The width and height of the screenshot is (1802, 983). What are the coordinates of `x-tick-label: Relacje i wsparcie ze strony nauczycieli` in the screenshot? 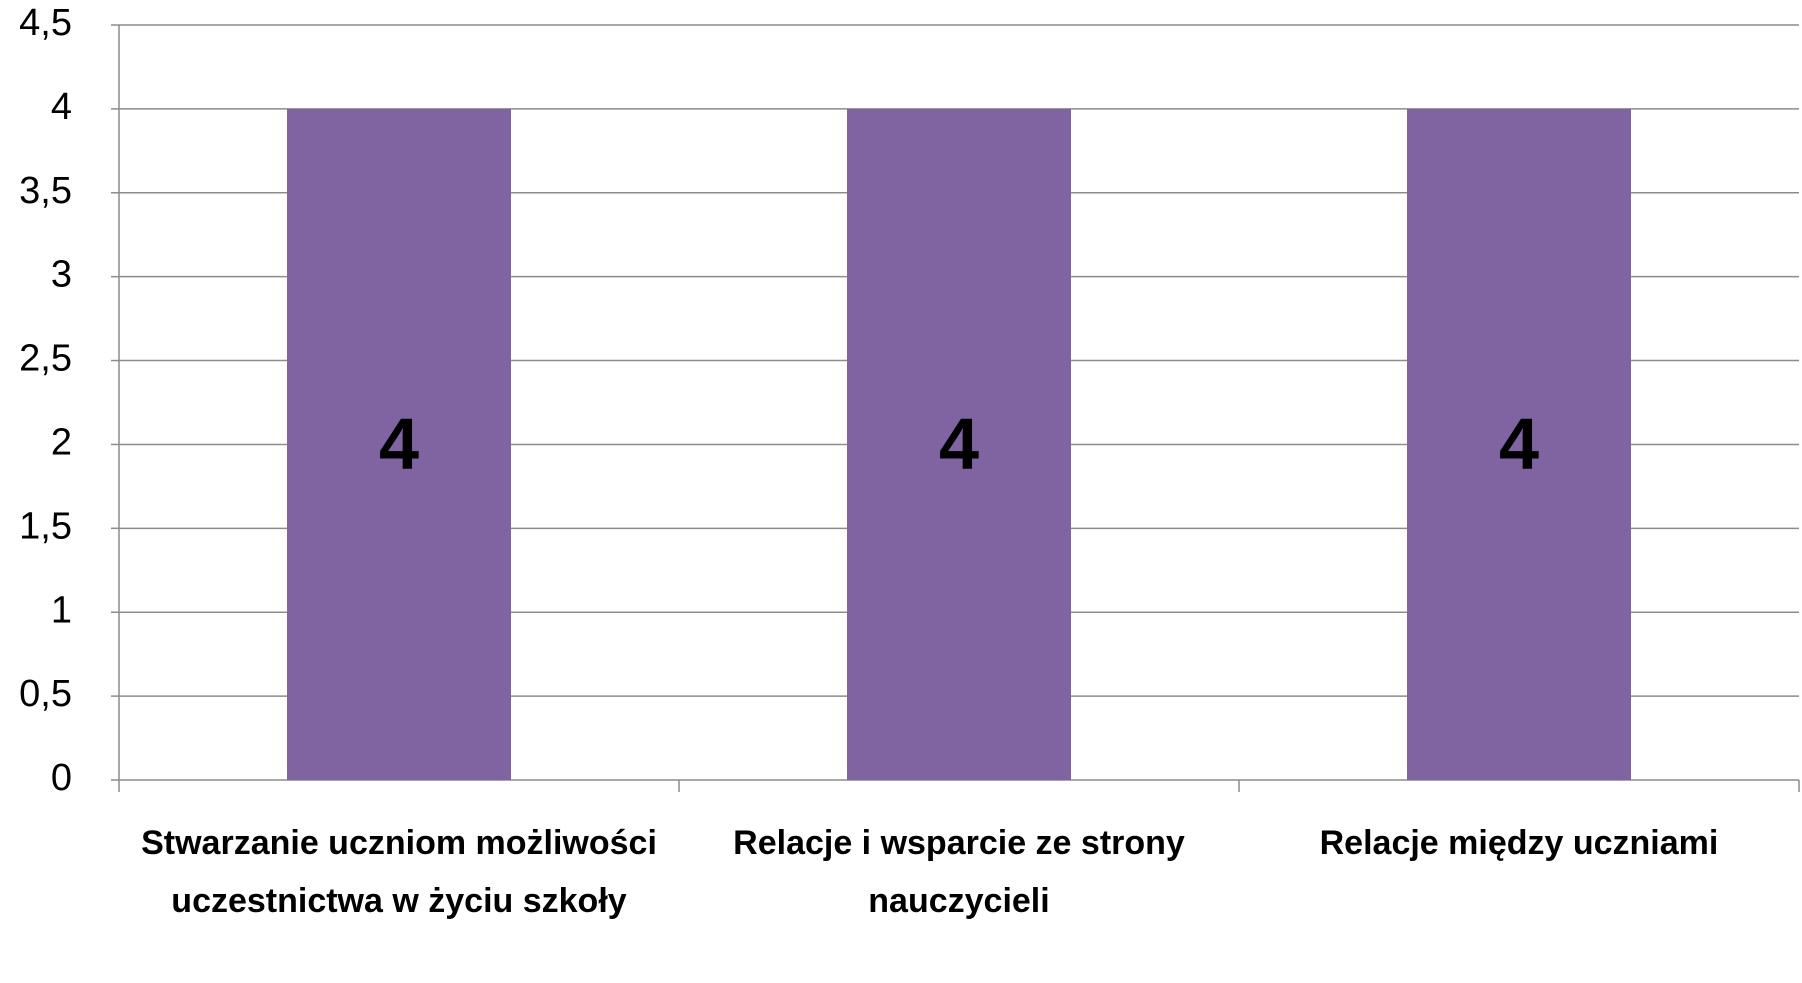 It's located at (959, 872).